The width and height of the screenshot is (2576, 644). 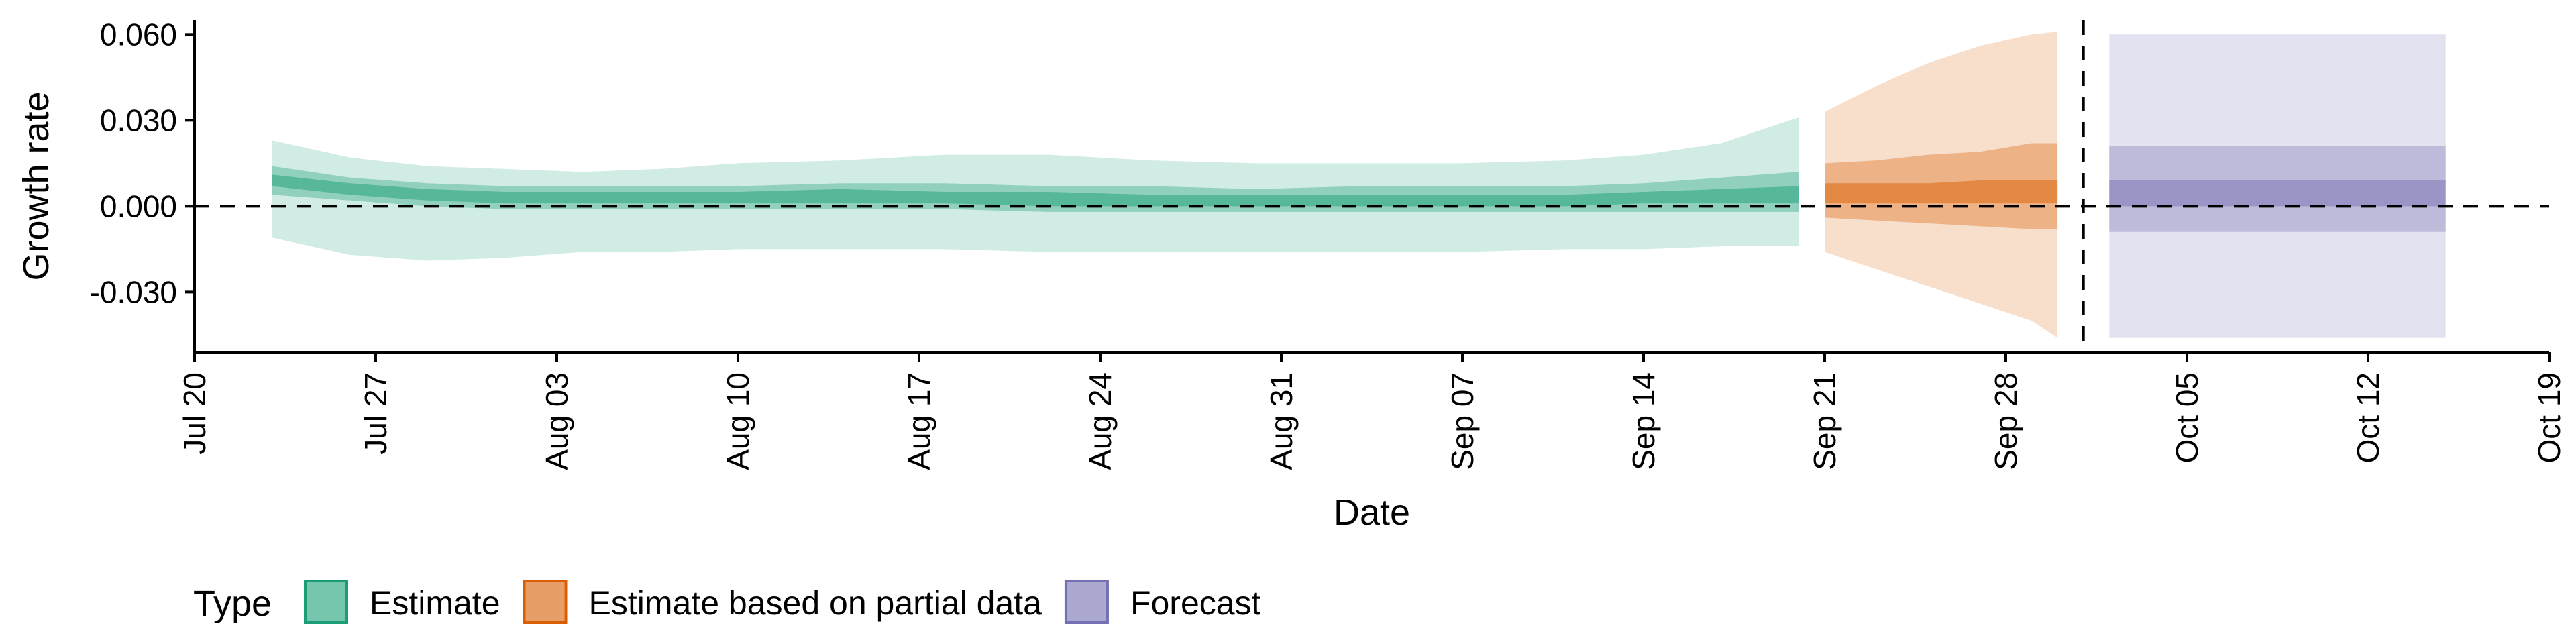 I want to click on legend-swatch-estimate, so click(x=326, y=602).